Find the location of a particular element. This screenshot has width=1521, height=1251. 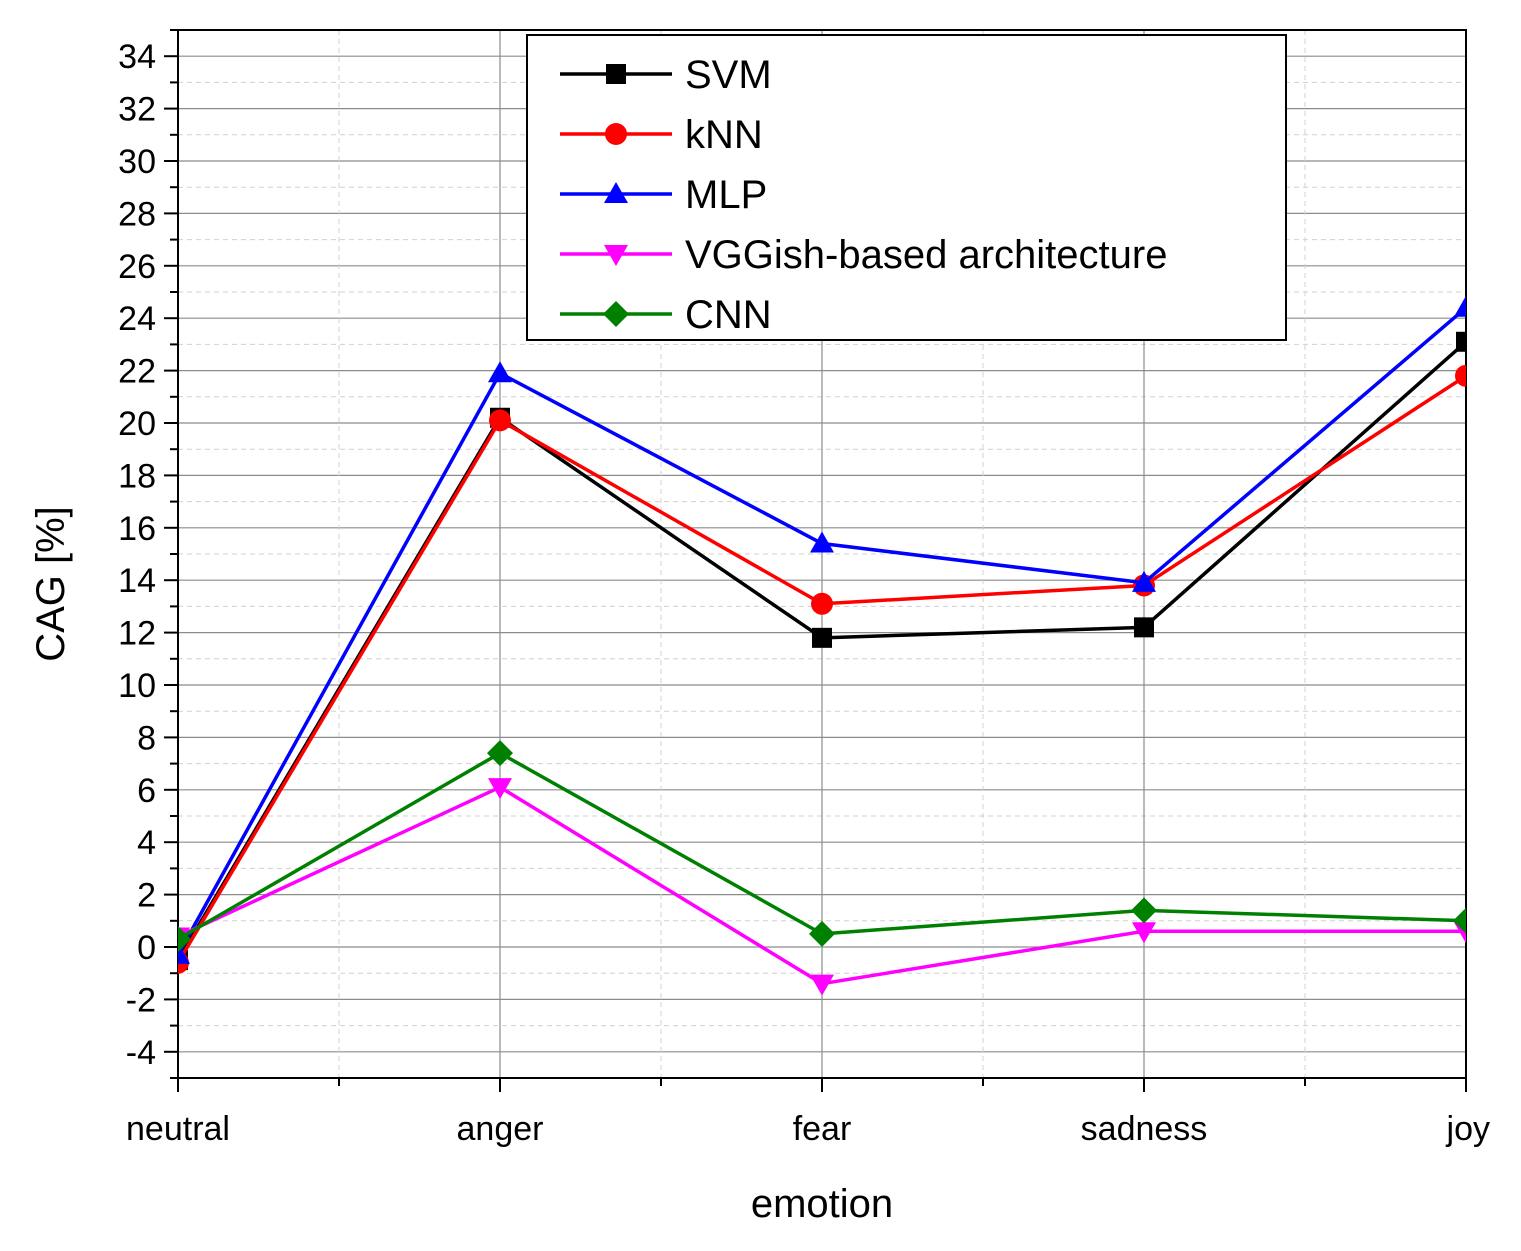

y-tick-label: 34 is located at coordinates (137, 57).